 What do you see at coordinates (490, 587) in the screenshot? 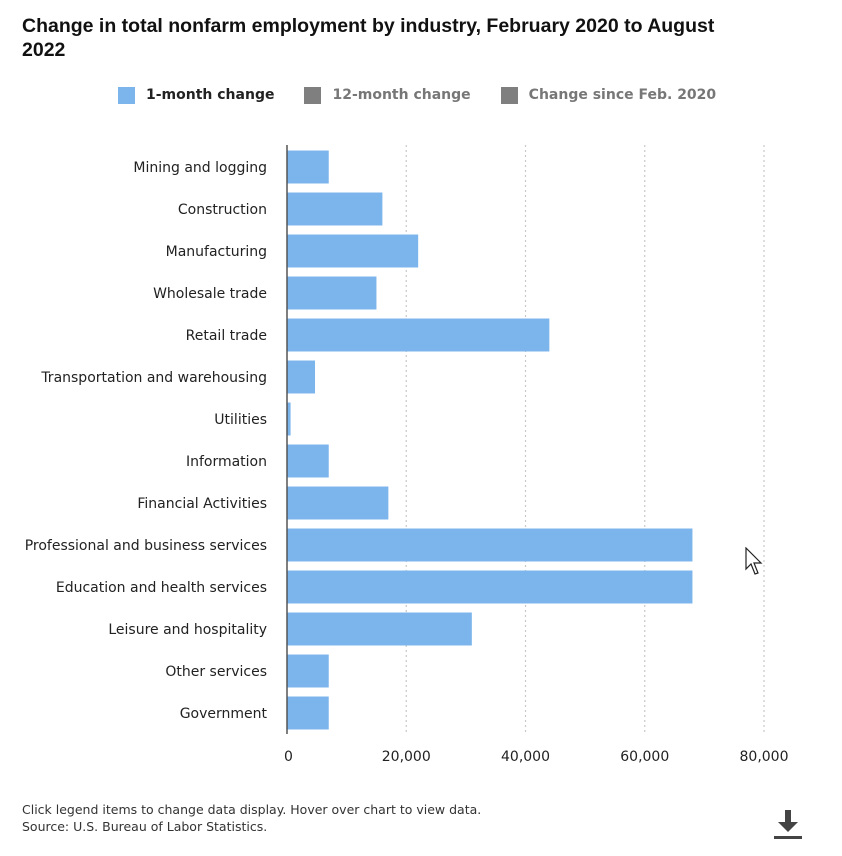
I see `bar-education-and-health-services` at bounding box center [490, 587].